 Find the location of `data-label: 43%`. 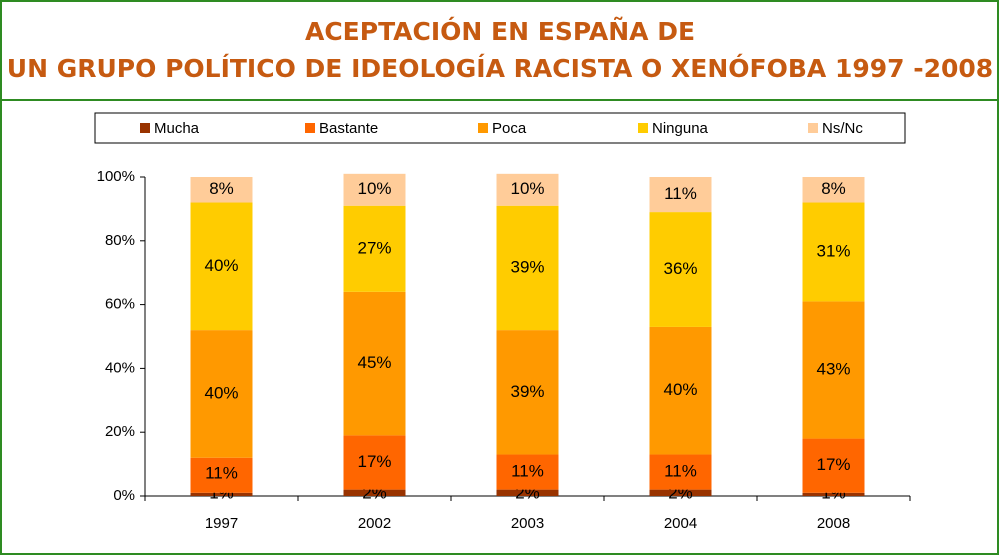

data-label: 43% is located at coordinates (833, 368).